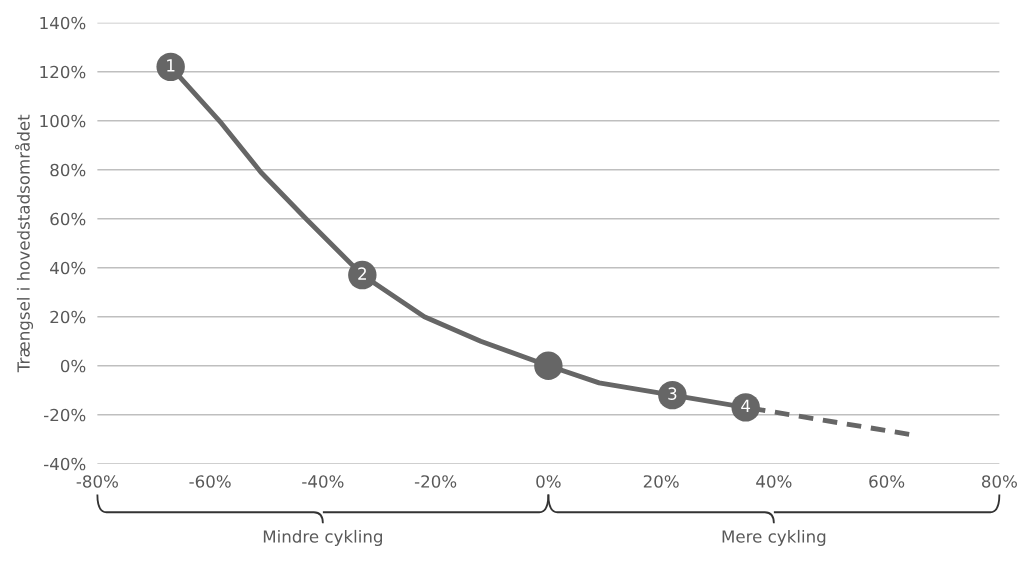 This screenshot has height=569, width=1025. I want to click on y-tick-label: 100%, so click(63, 121).